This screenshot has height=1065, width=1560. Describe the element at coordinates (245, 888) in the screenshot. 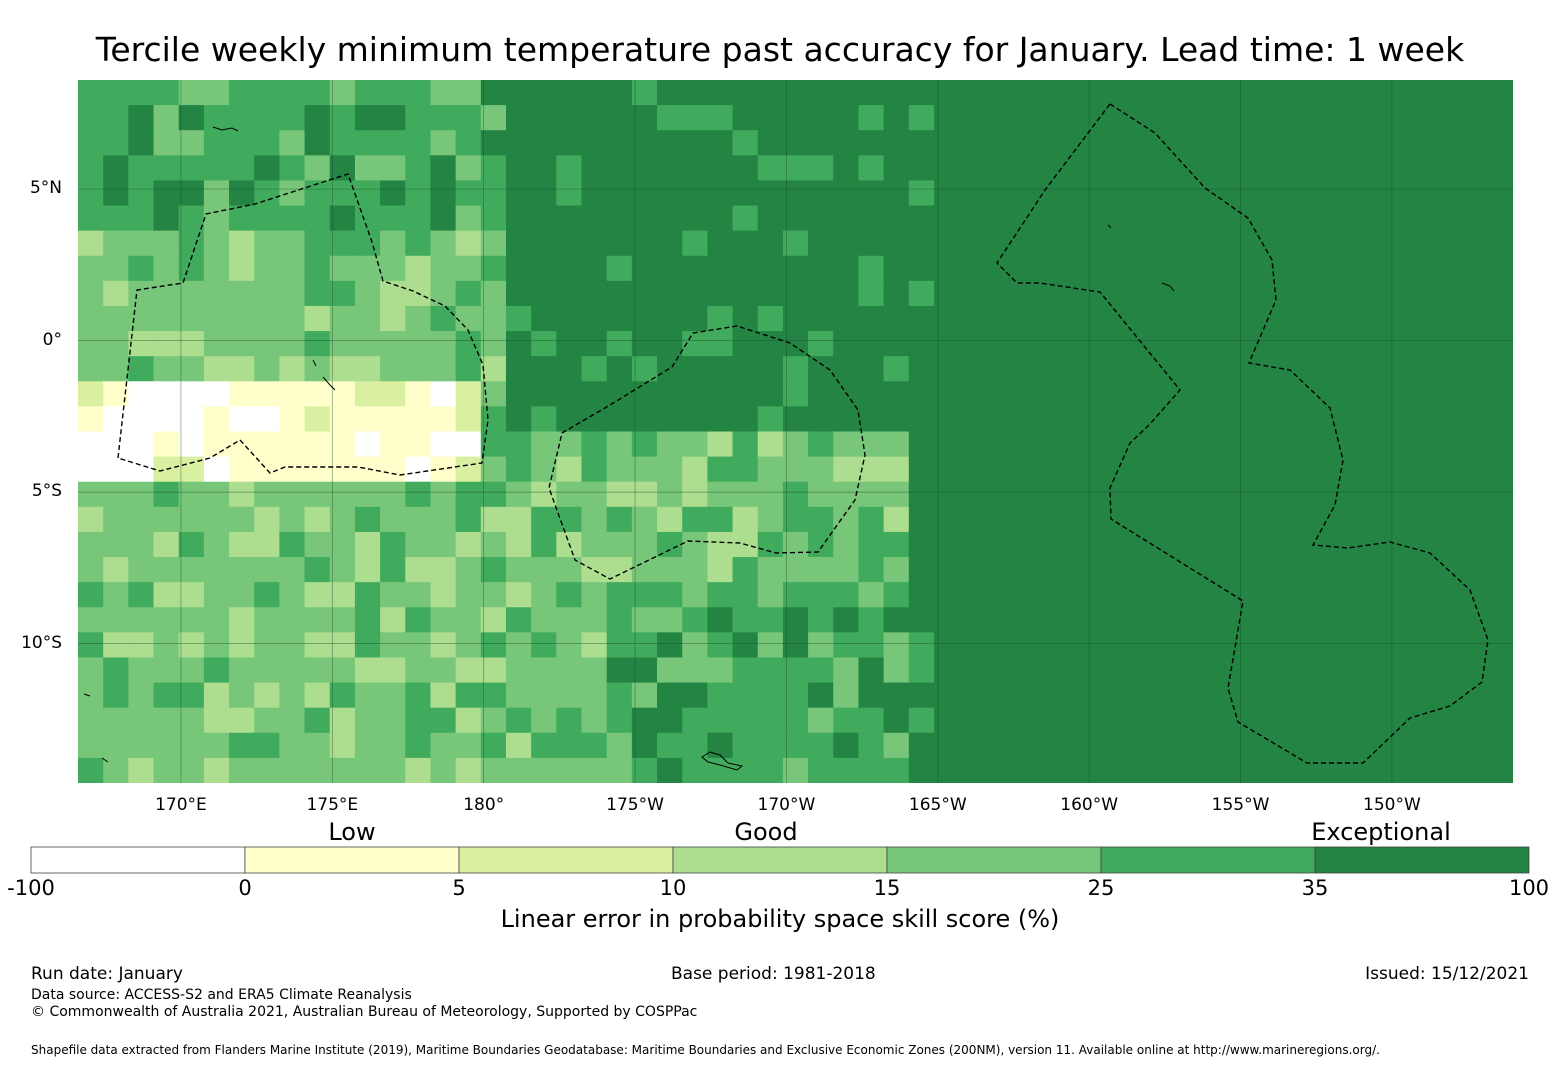

I see `colorbar-tick-label: 0` at that location.